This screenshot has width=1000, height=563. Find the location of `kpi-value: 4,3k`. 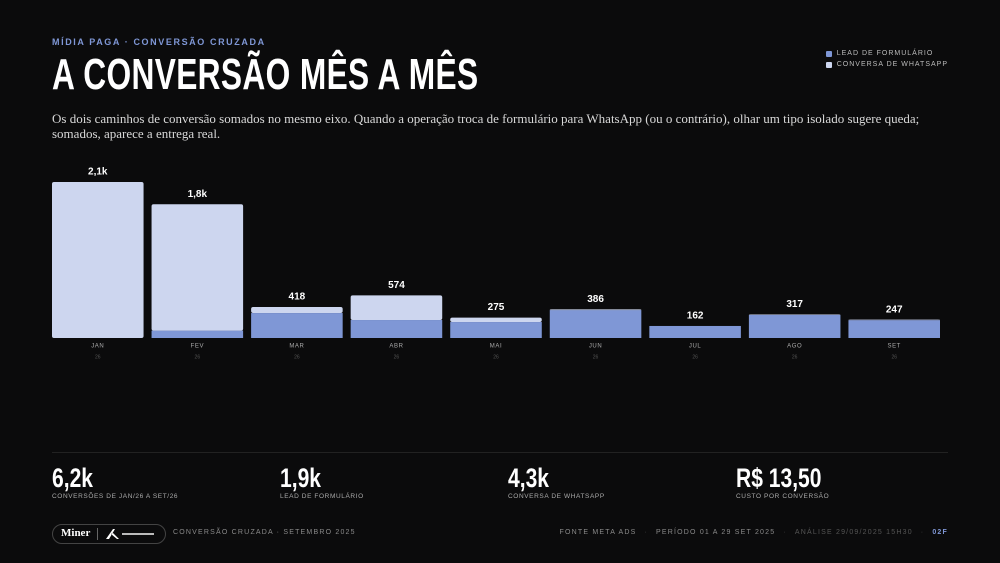

kpi-value: 4,3k is located at coordinates (528, 478).